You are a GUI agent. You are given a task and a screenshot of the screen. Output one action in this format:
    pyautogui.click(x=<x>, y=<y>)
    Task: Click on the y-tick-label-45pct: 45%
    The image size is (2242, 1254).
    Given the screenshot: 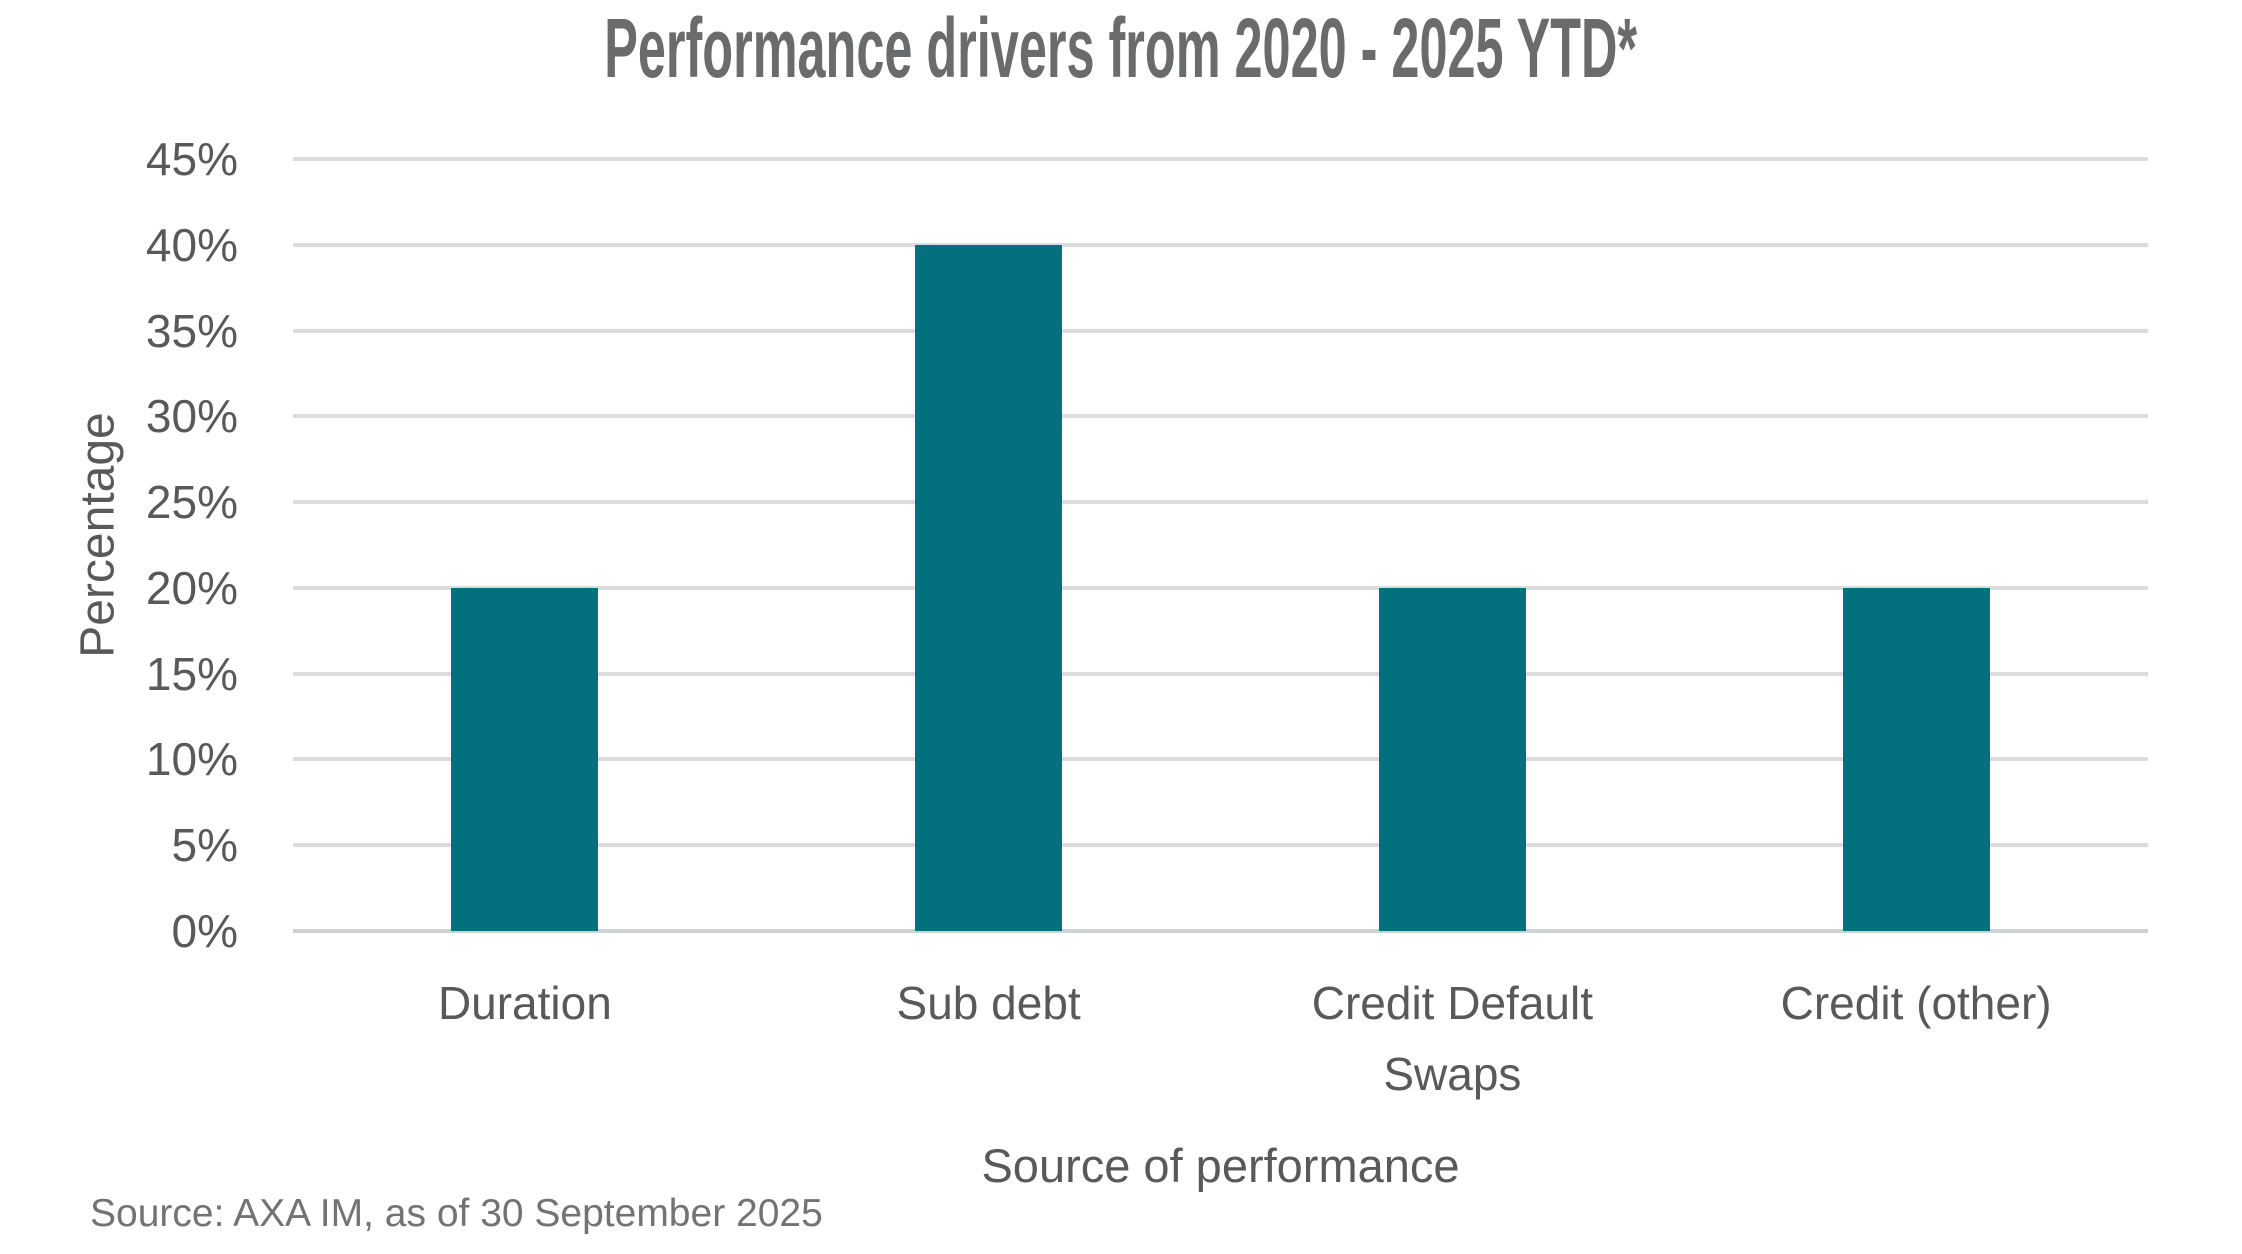 What is the action you would take?
    pyautogui.click(x=191, y=159)
    